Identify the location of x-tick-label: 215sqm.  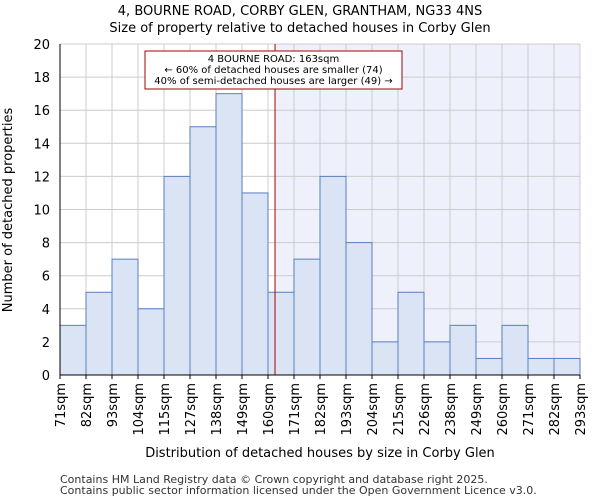
(399, 409).